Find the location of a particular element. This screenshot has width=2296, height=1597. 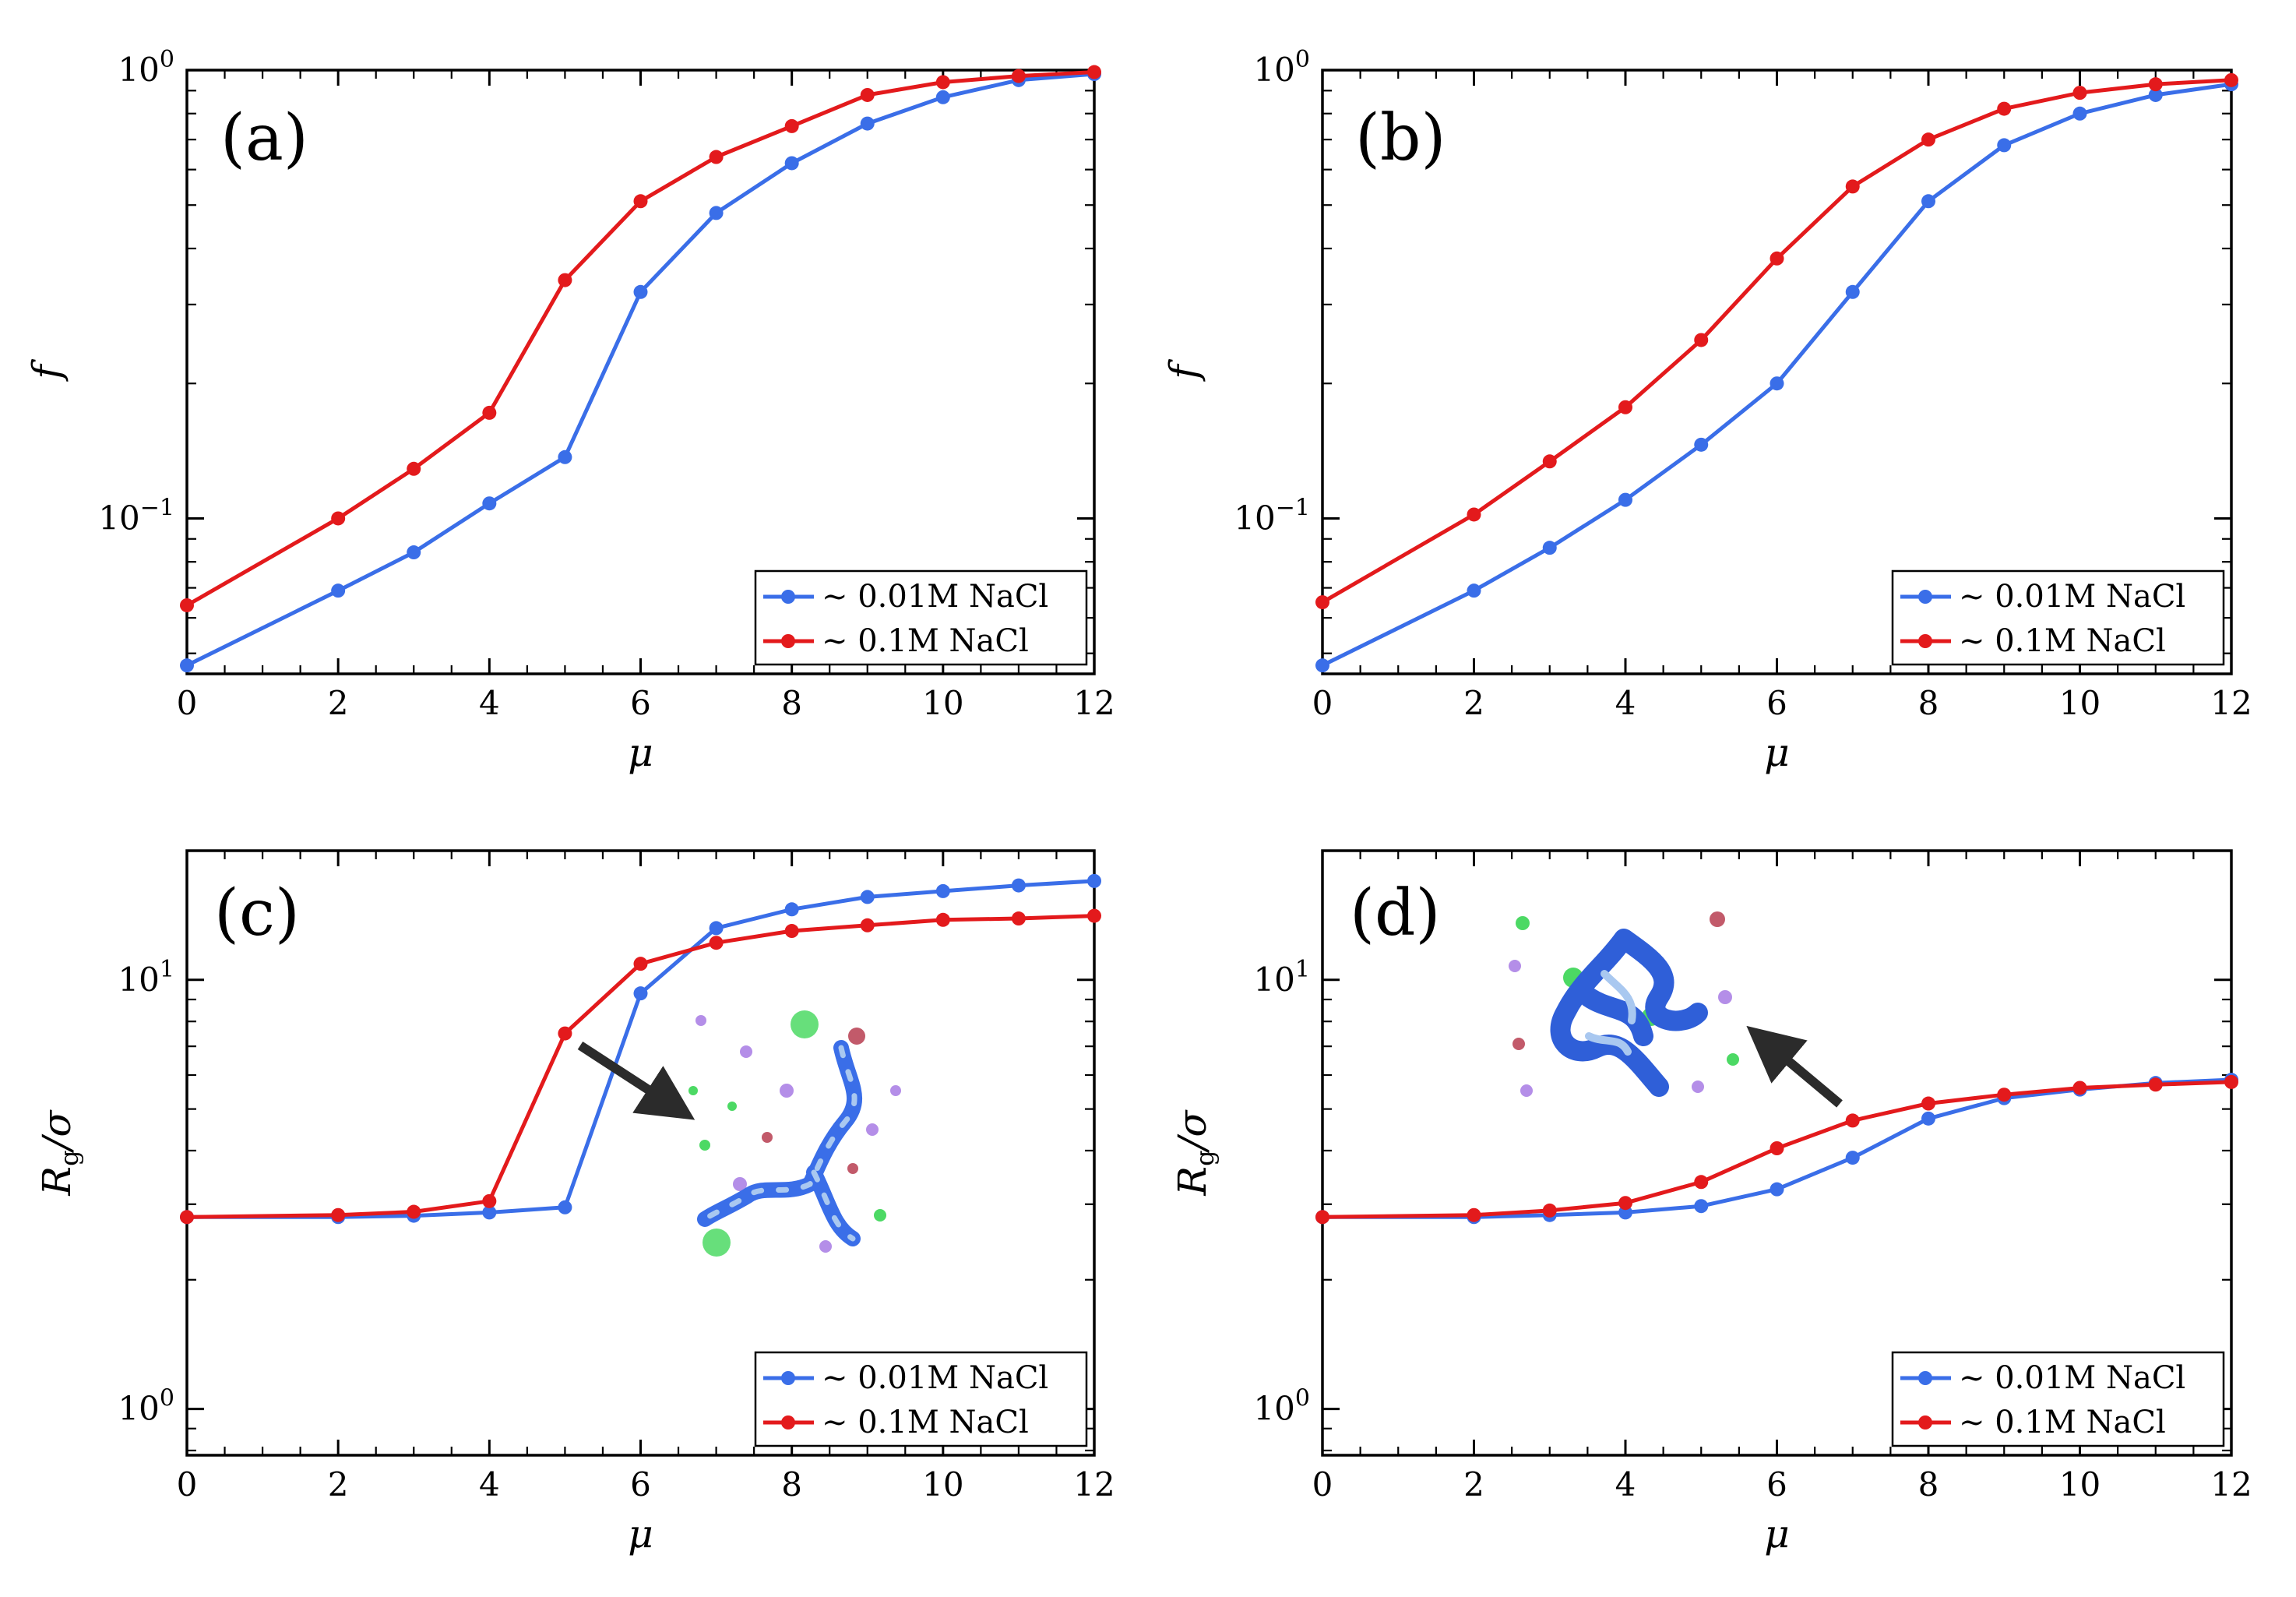

arrow-icon is located at coordinates (1794, 1066).